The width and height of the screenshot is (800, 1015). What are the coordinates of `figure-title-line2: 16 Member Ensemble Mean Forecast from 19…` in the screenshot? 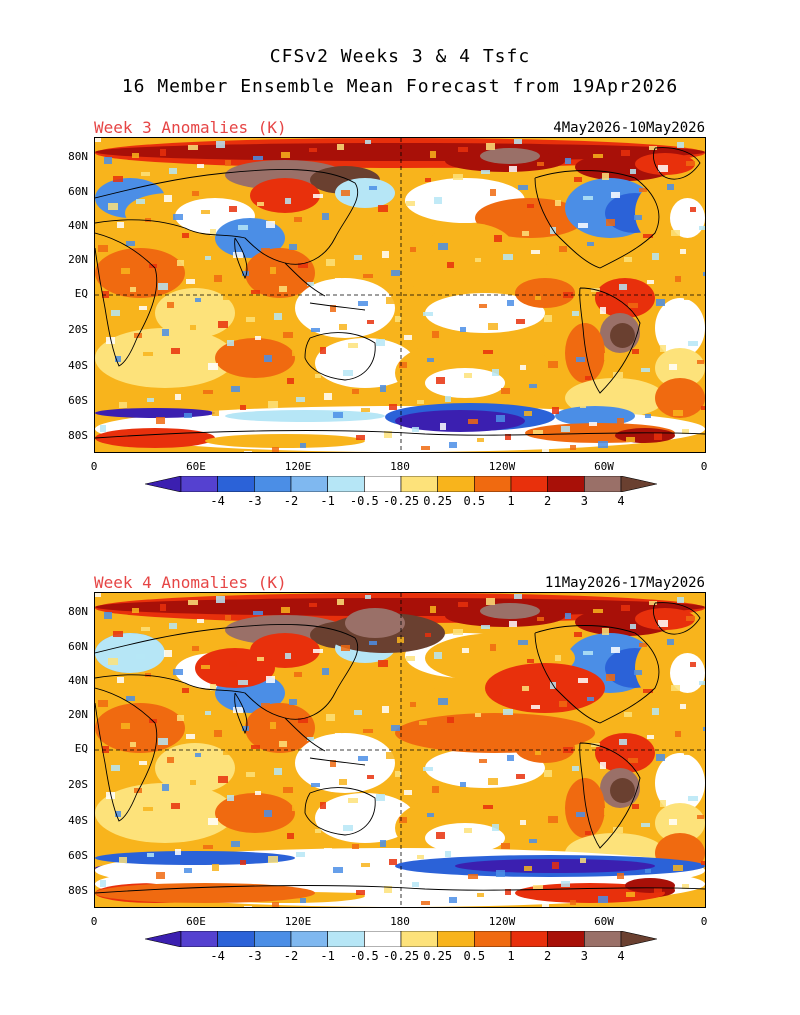 It's located at (400, 86).